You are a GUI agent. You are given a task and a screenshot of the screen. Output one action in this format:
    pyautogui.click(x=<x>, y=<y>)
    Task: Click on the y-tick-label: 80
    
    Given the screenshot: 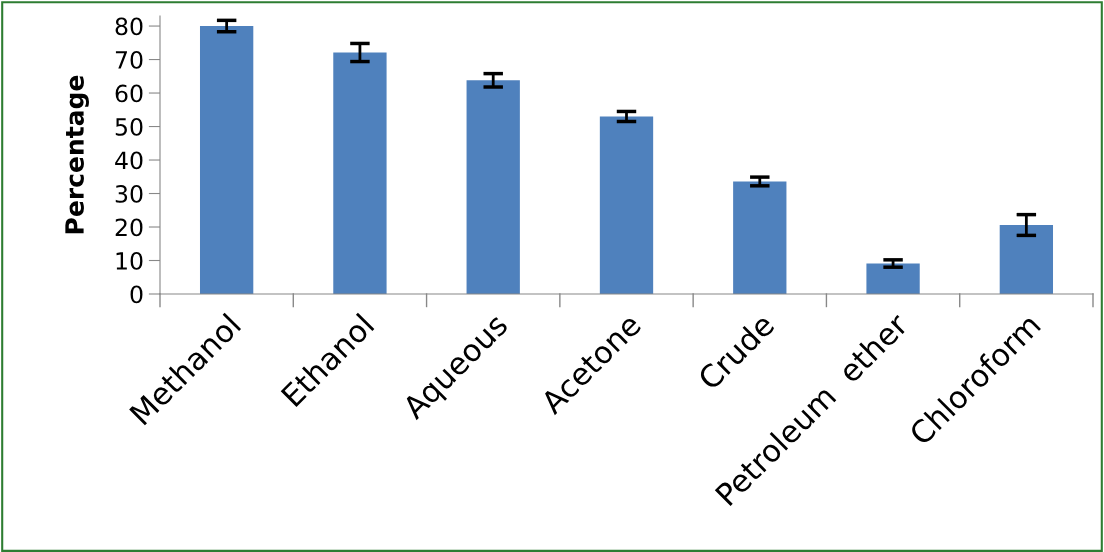 What is the action you would take?
    pyautogui.click(x=129, y=26)
    